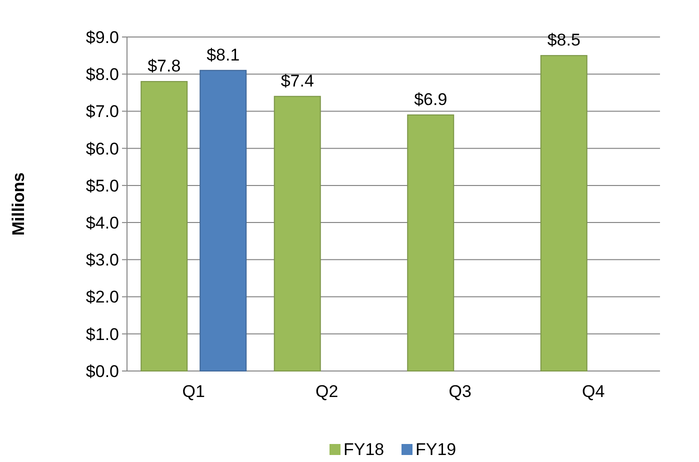 Image resolution: width=699 pixels, height=462 pixels. What do you see at coordinates (164, 66) in the screenshot?
I see `data-label: $7.8` at bounding box center [164, 66].